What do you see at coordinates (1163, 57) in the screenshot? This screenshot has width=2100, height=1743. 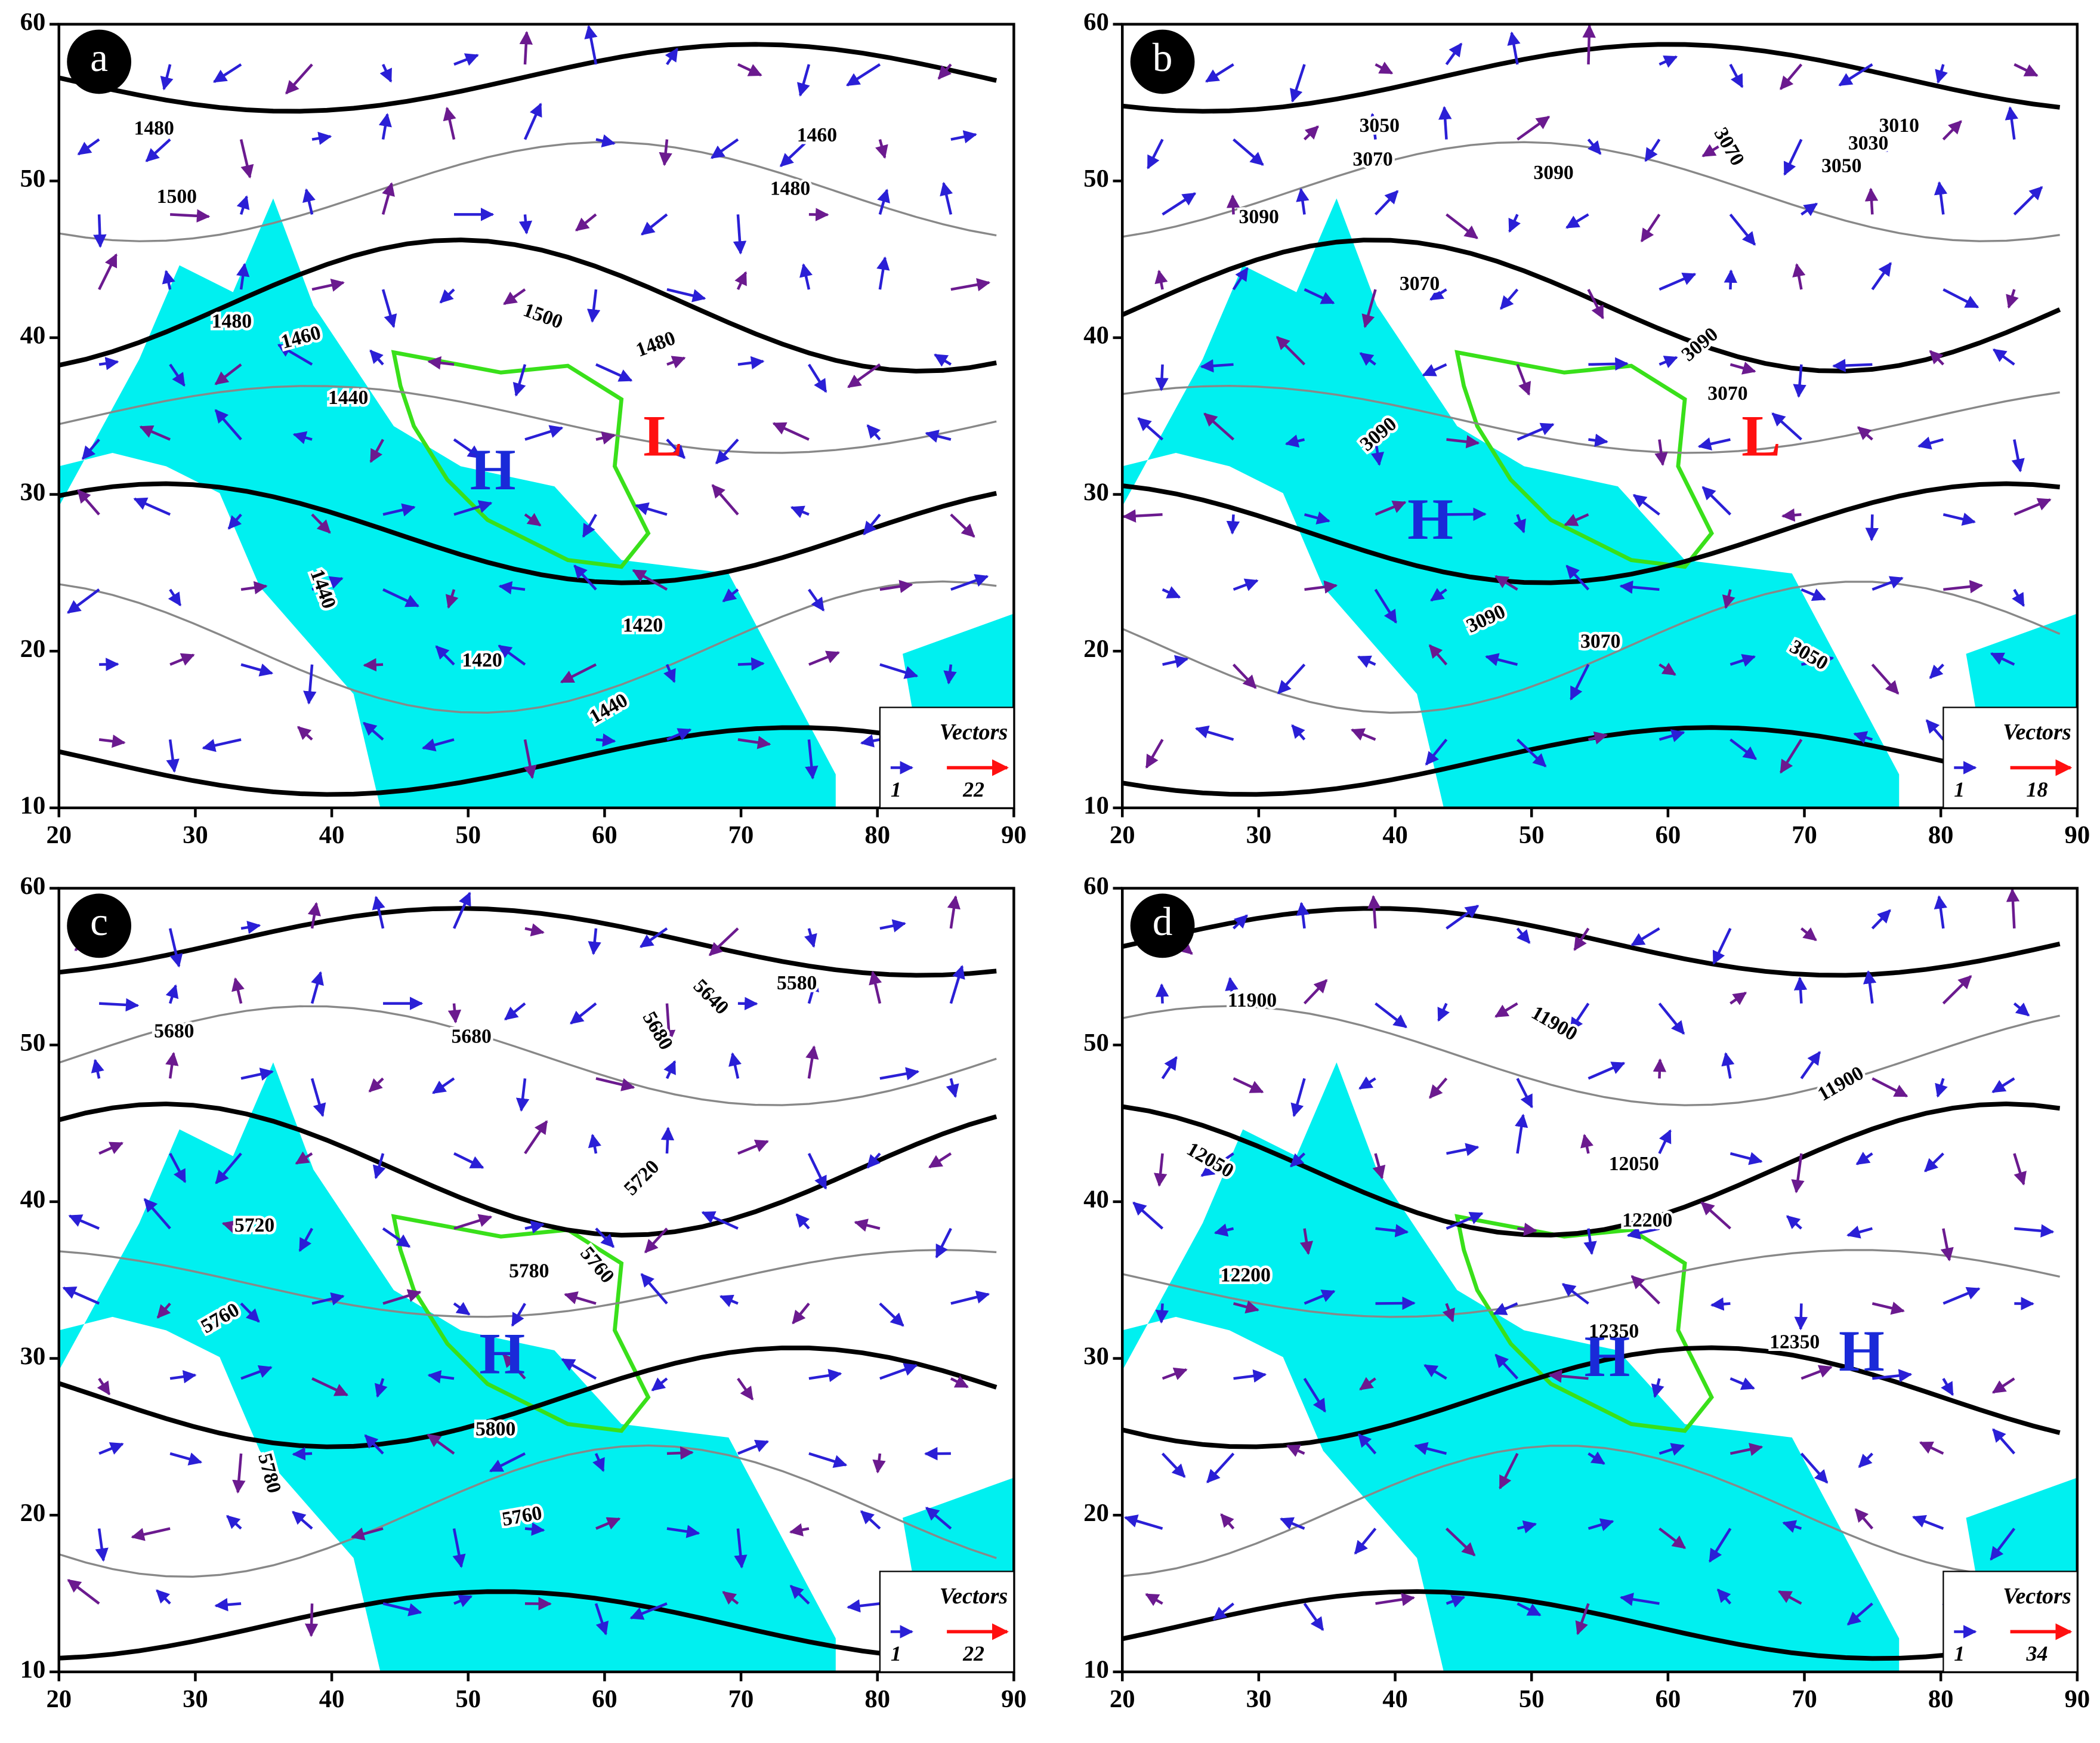 I see `panel-label: b` at bounding box center [1163, 57].